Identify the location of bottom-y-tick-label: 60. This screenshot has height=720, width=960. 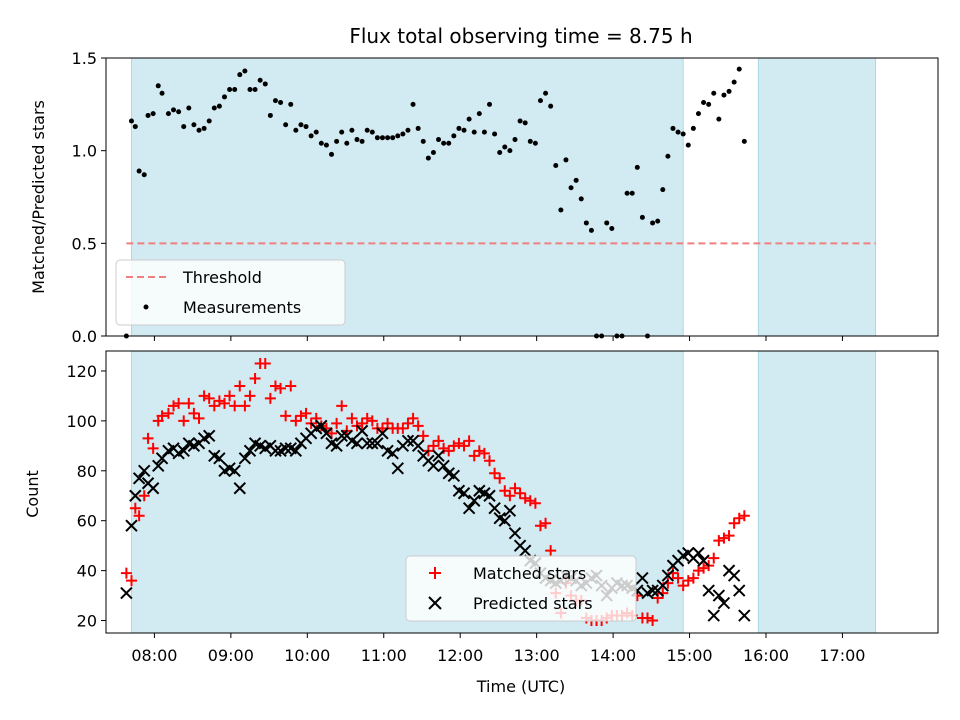
(87, 521).